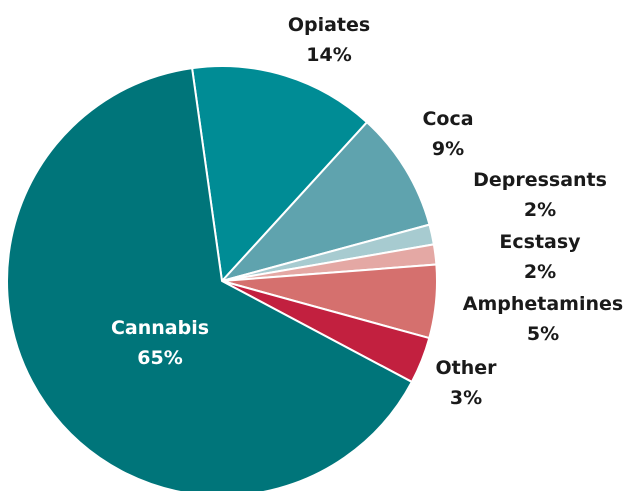  Describe the element at coordinates (329, 40) in the screenshot. I see `pie-label-opiates: Opiates 14%` at that location.